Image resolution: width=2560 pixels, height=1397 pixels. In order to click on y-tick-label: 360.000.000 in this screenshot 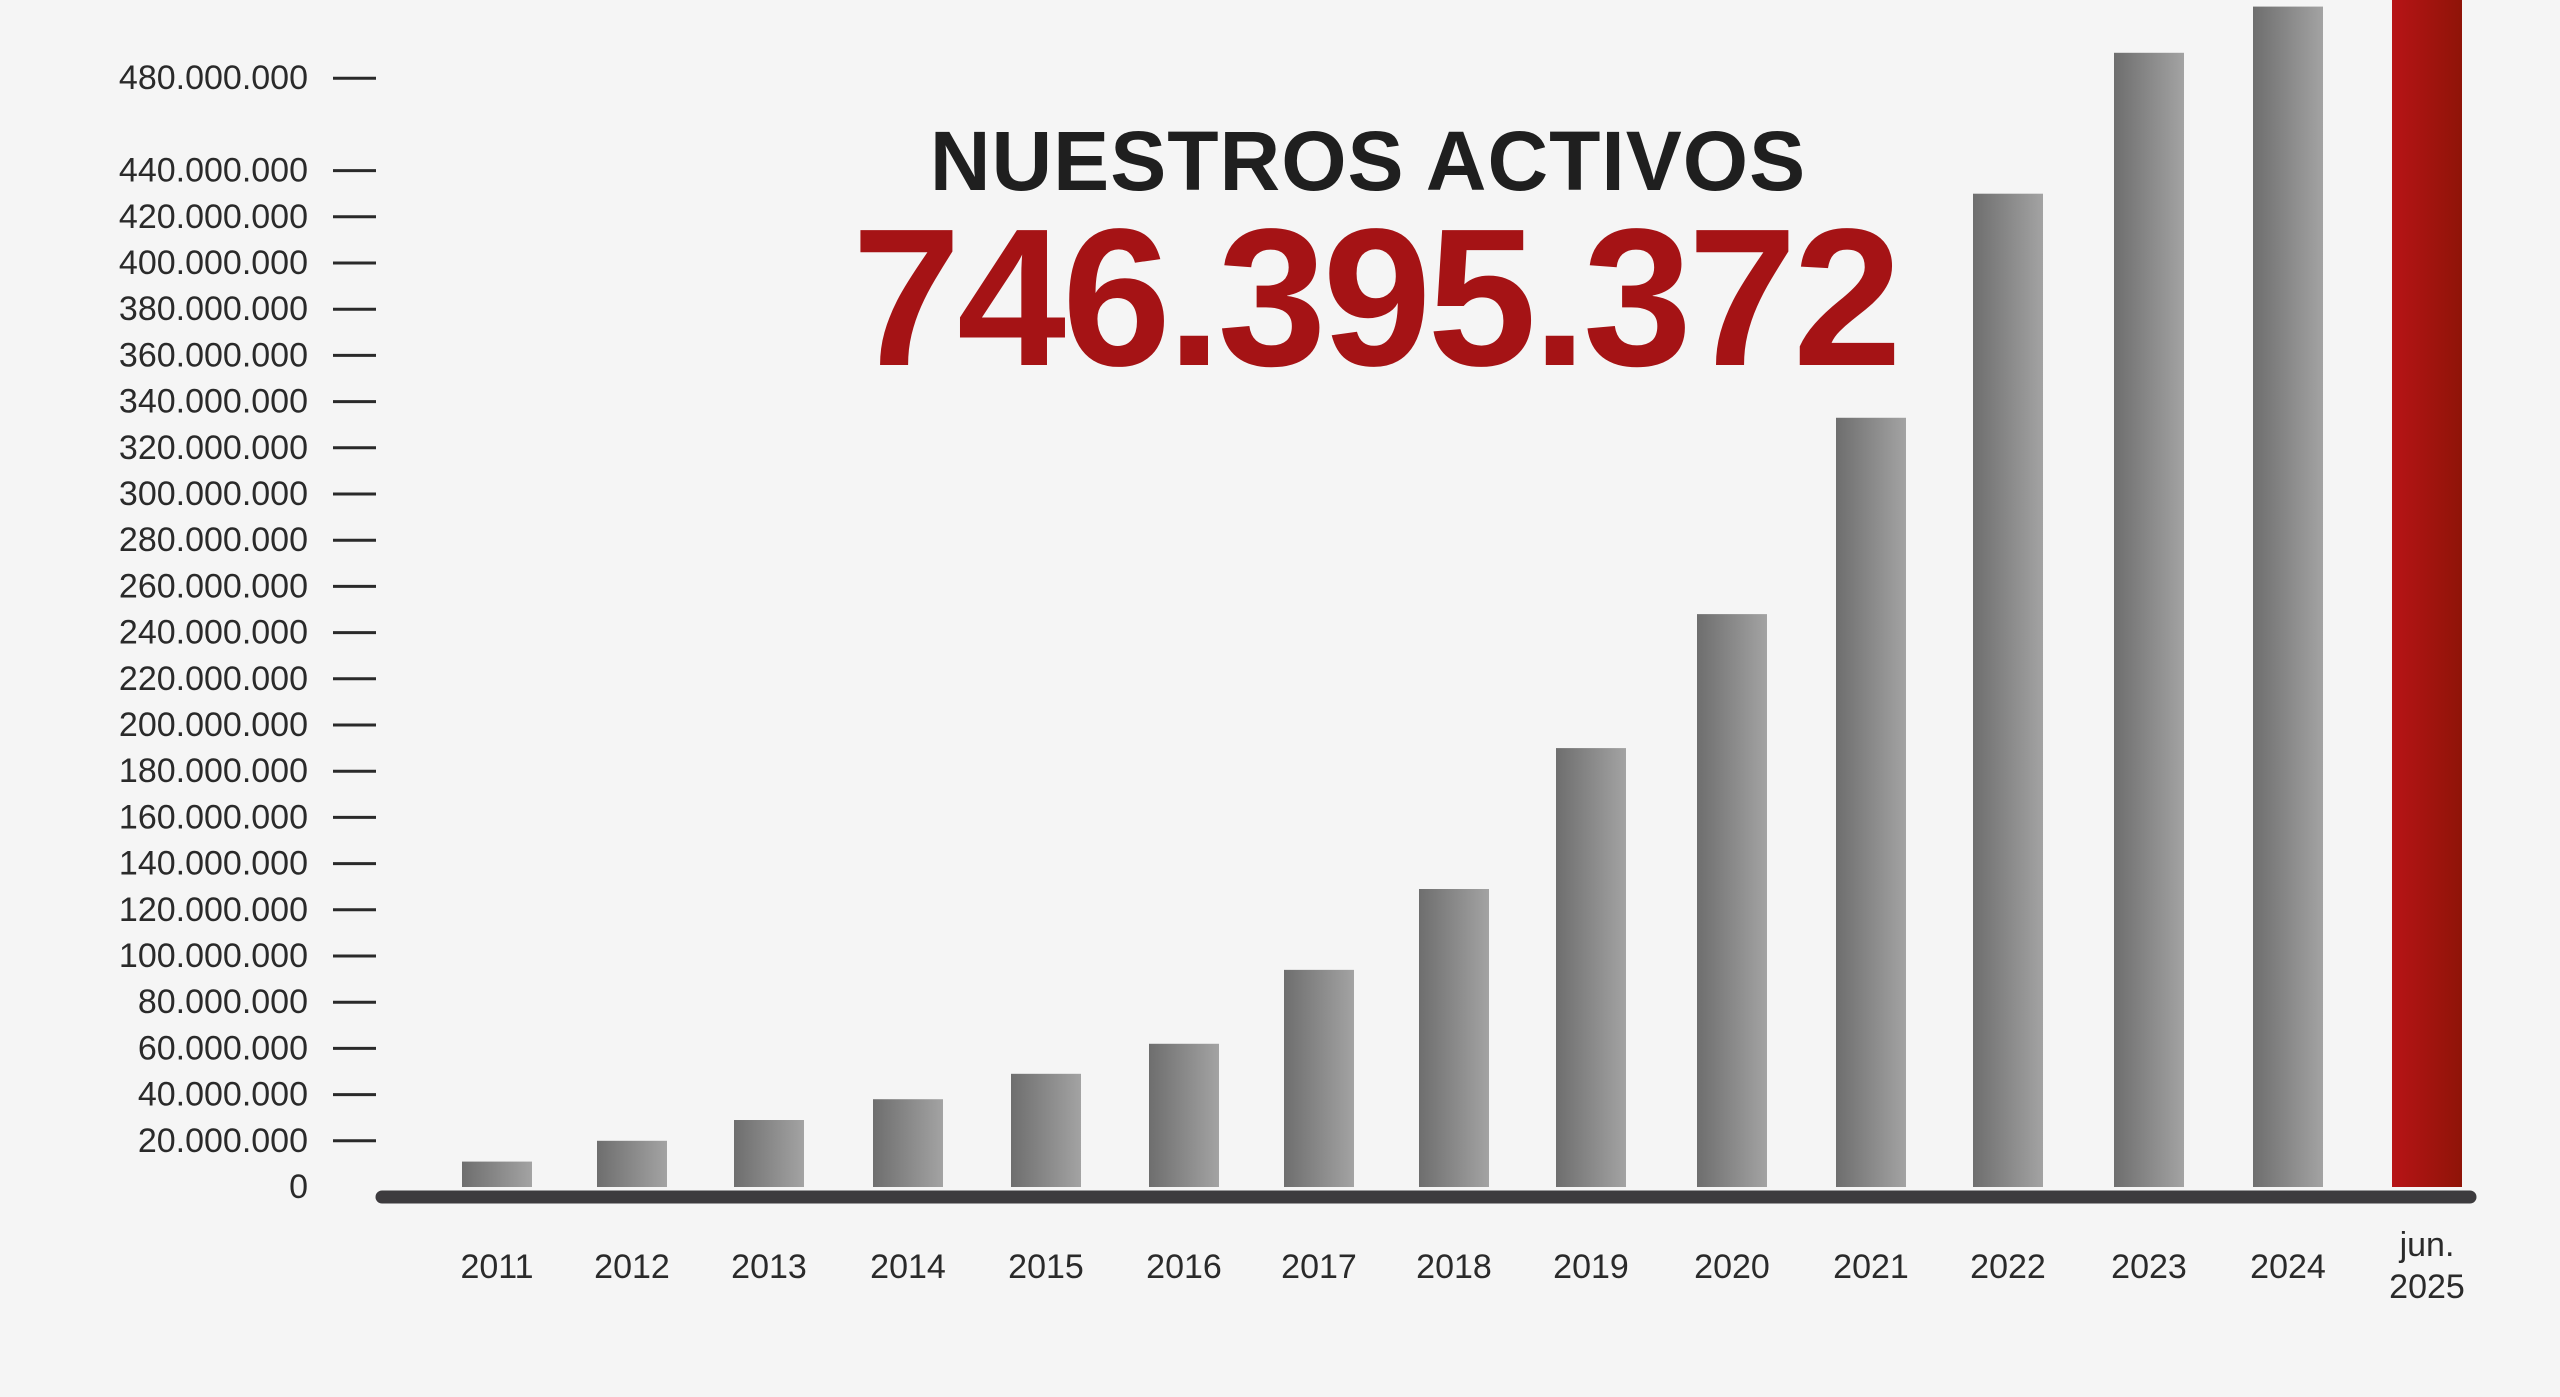, I will do `click(213, 355)`.